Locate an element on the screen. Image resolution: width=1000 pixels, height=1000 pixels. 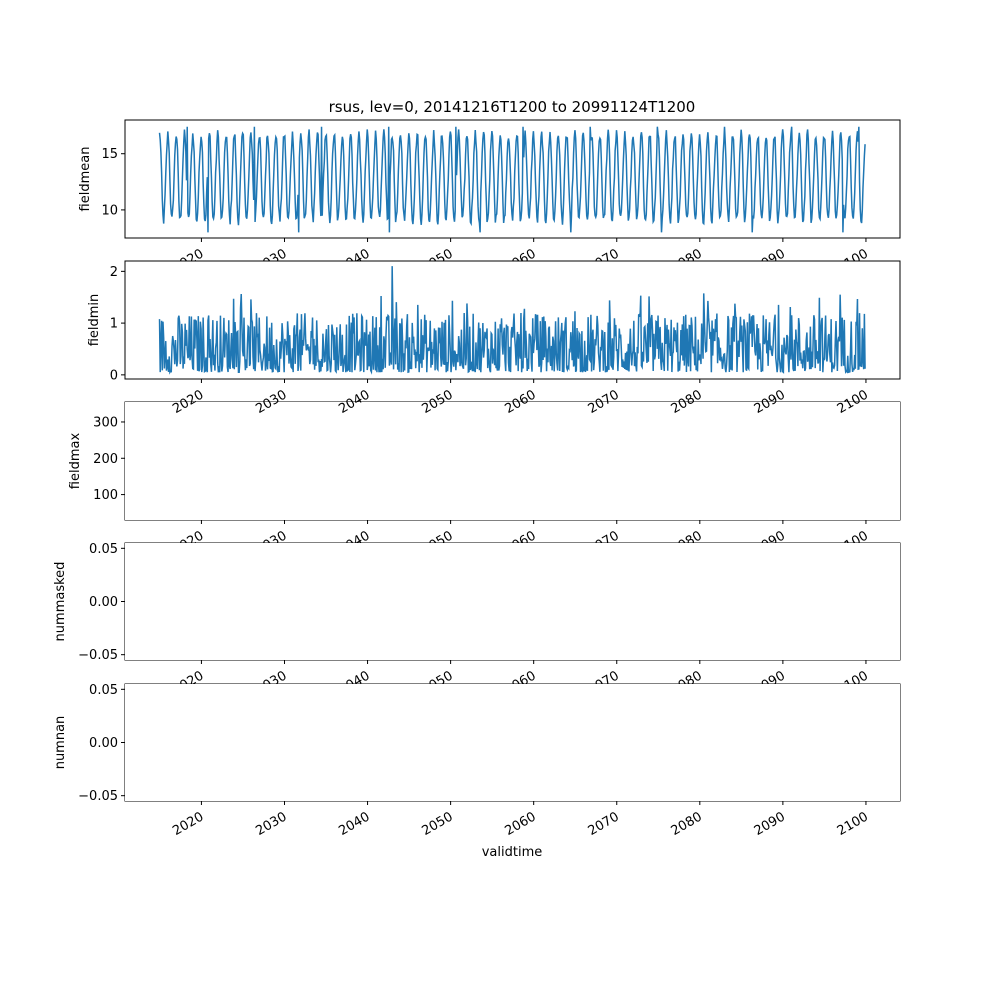
fieldmean-axes-frame is located at coordinates (512, 179).